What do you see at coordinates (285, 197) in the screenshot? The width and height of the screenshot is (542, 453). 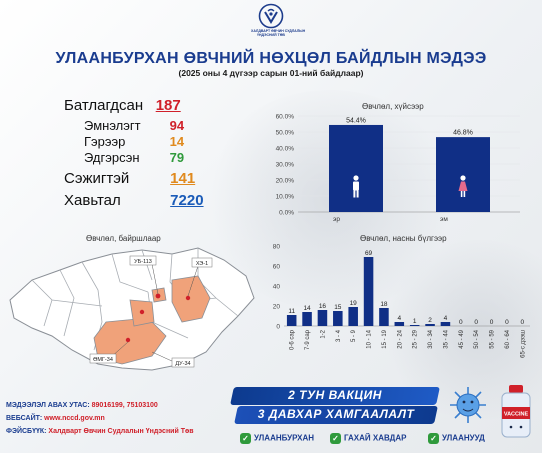 I see `gender-y-tick: 10.0%` at bounding box center [285, 197].